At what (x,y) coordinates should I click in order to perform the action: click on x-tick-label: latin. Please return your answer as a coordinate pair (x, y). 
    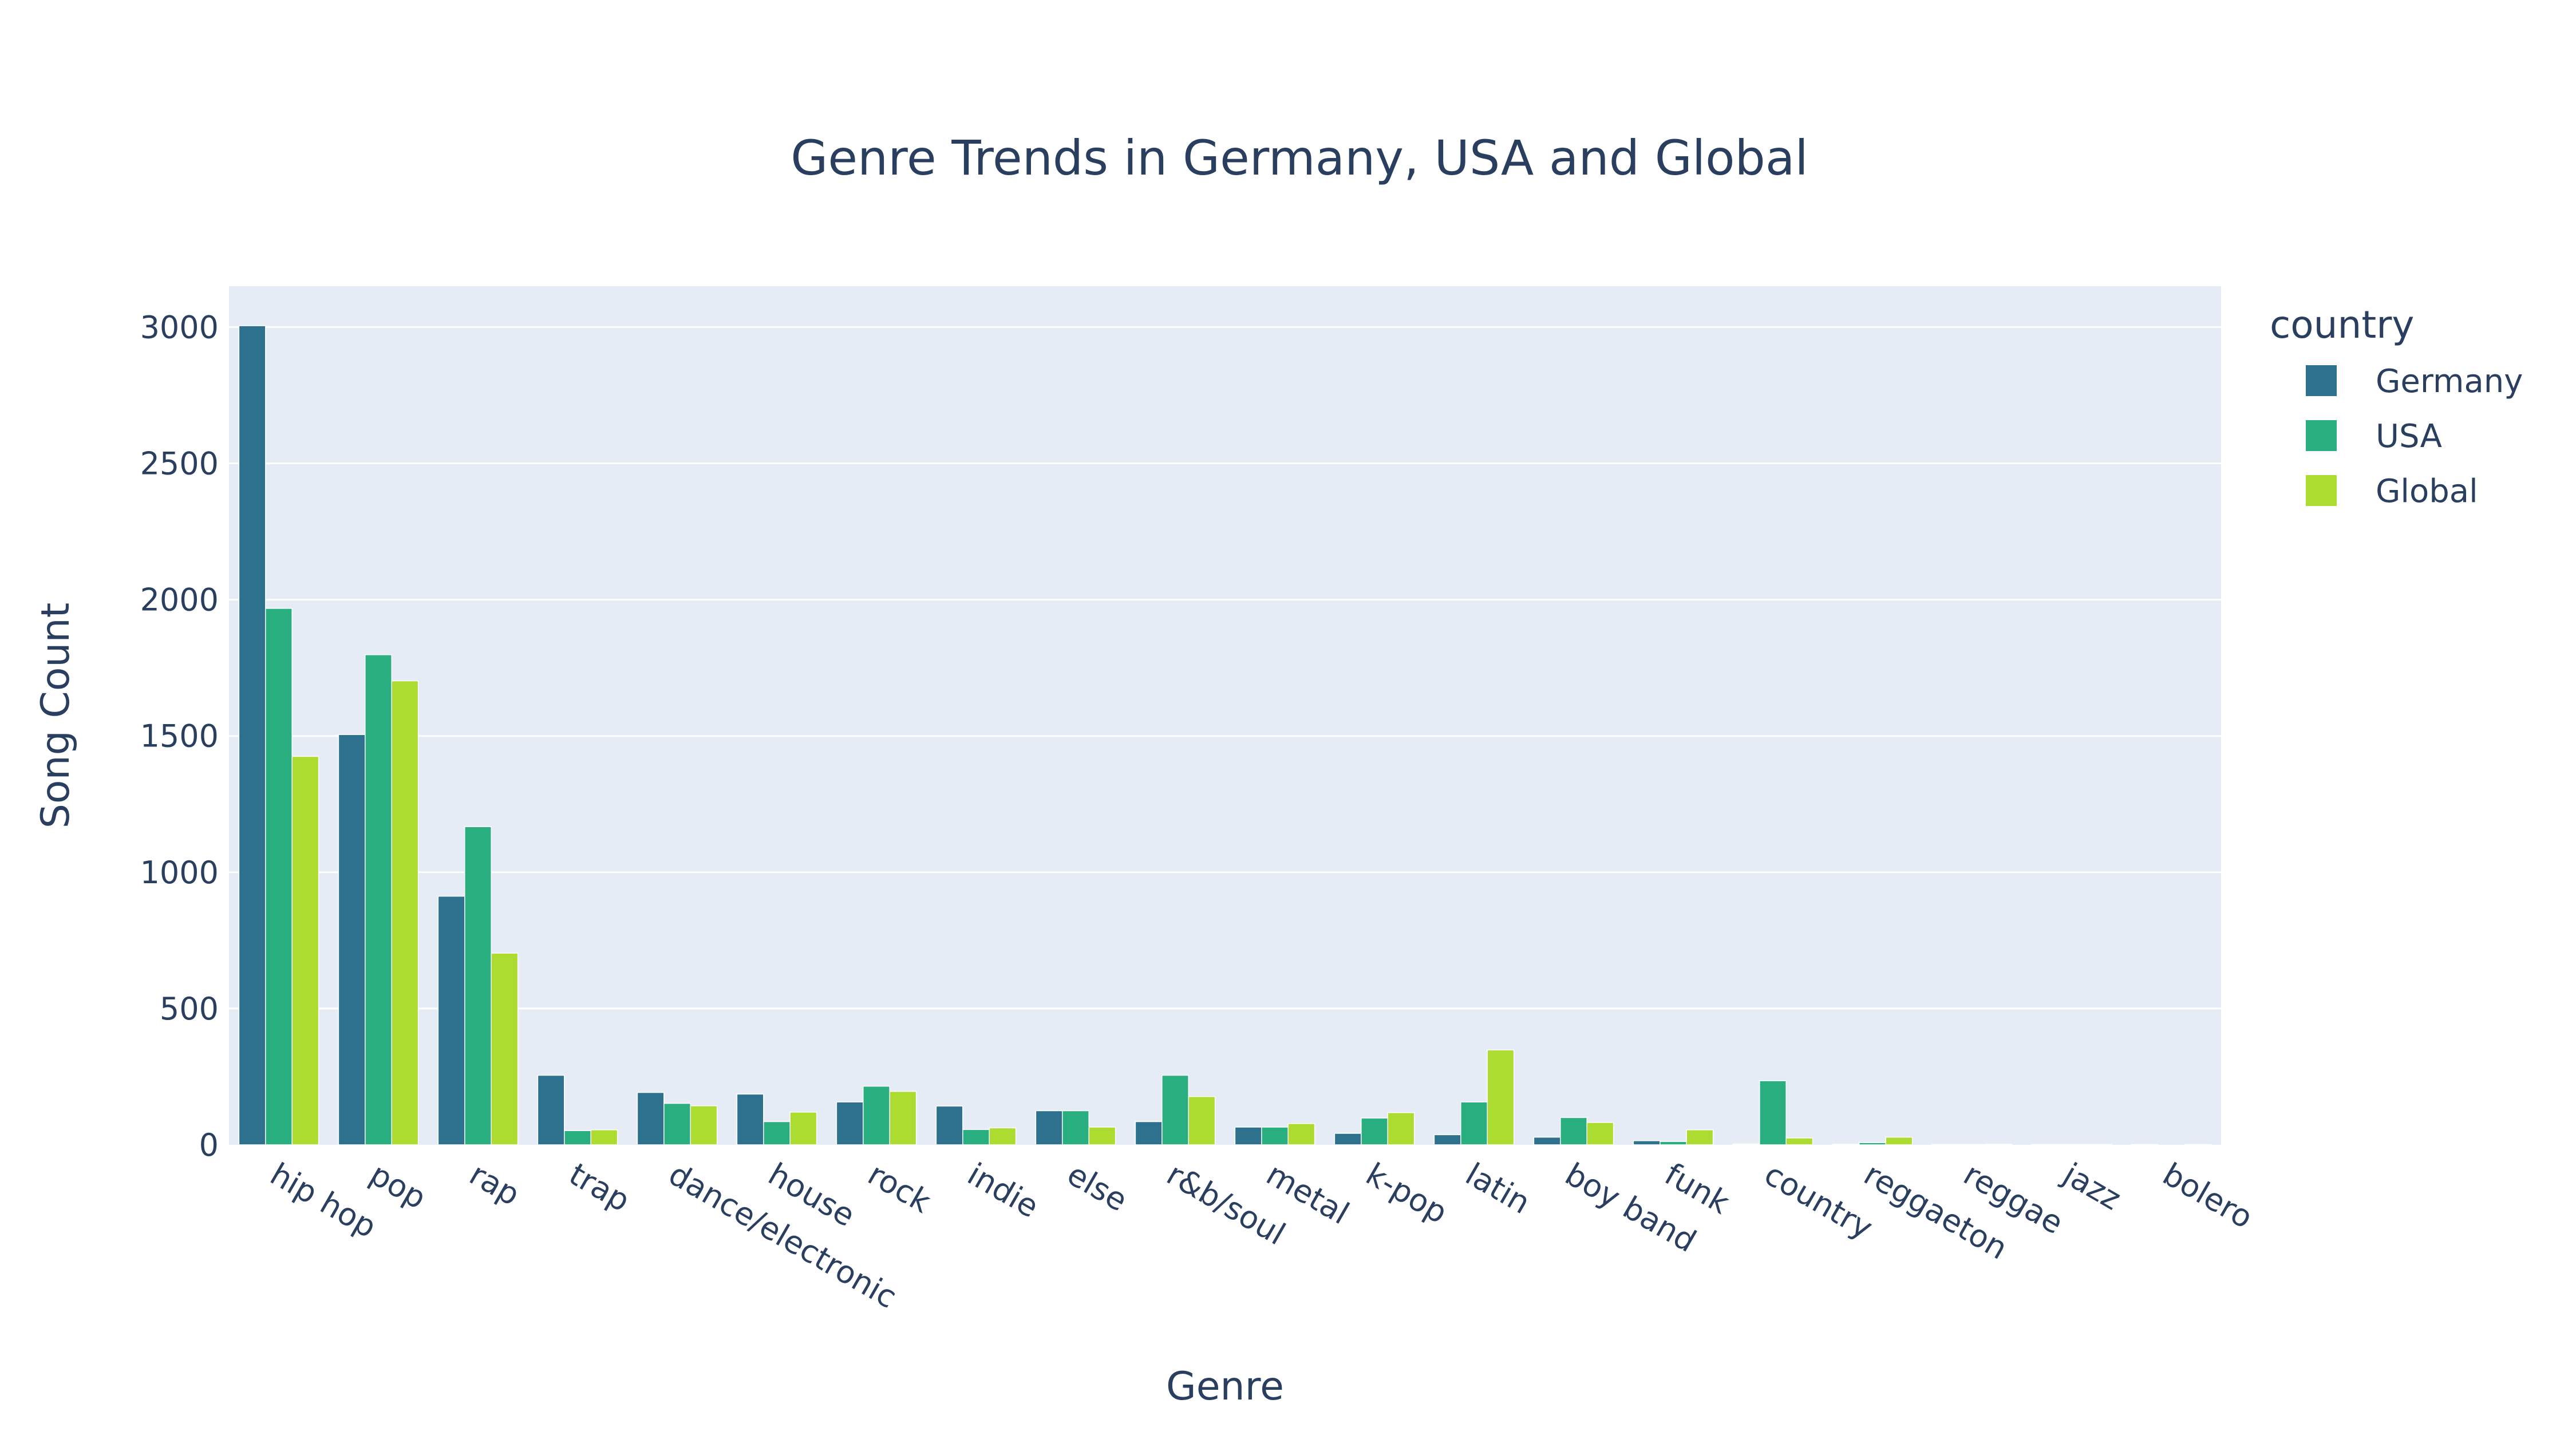
    Looking at the image, I should click on (1498, 1188).